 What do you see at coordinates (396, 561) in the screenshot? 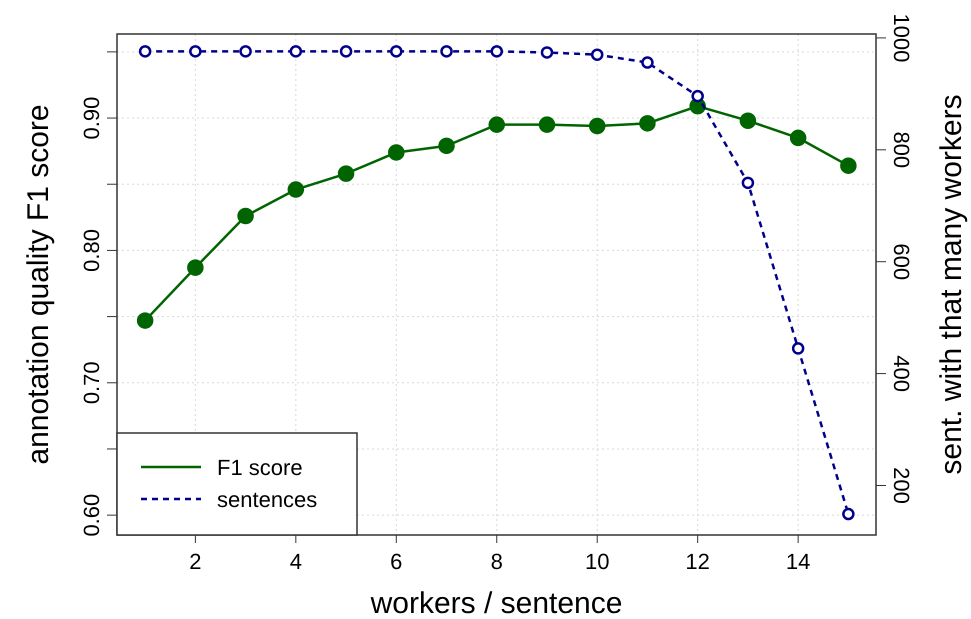
I see `x-tick-label: 6` at bounding box center [396, 561].